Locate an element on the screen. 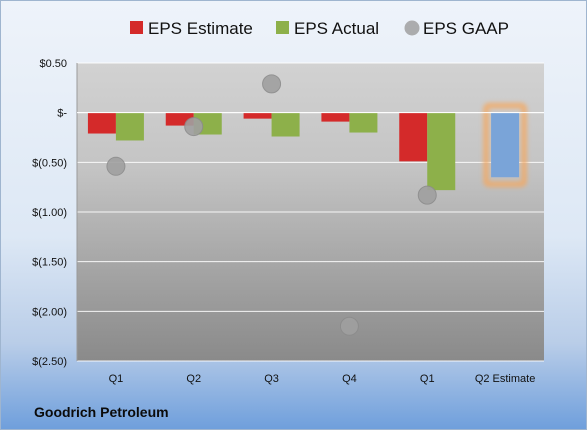 This screenshot has width=587, height=430. legend: EPS Estimate EPS Actual EPS GAAP is located at coordinates (319, 28).